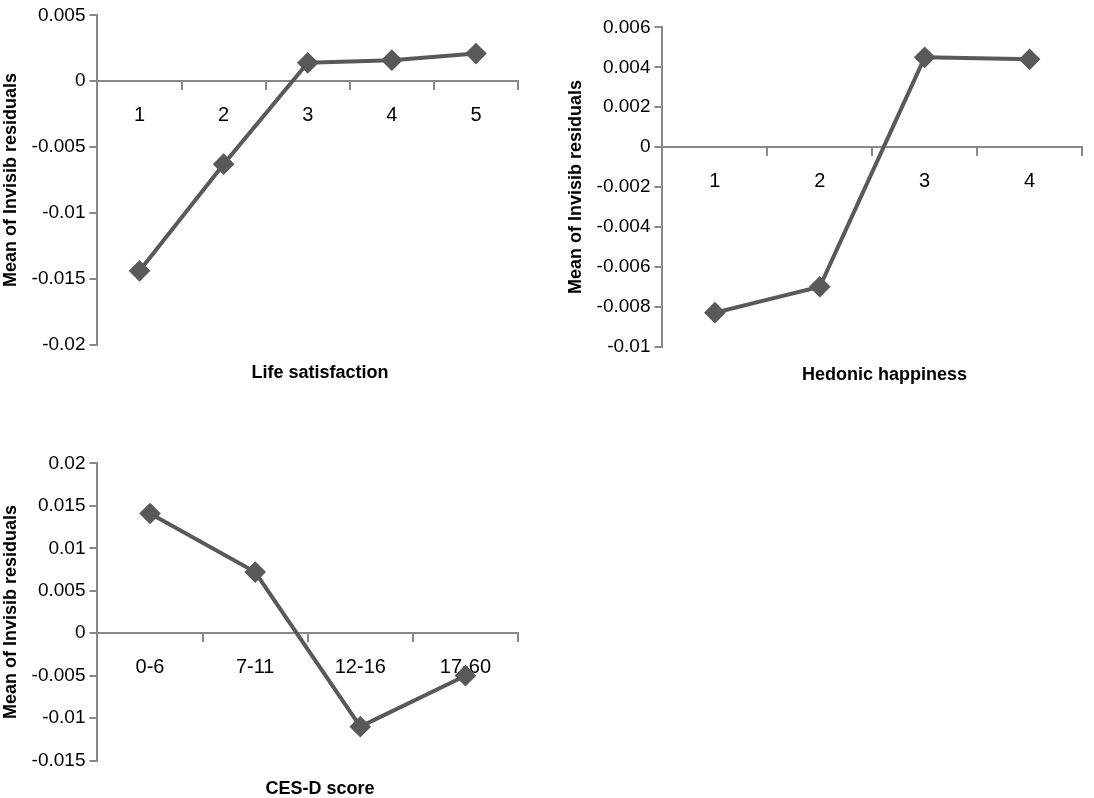 The image size is (1094, 798). What do you see at coordinates (360, 665) in the screenshot?
I see `x-tick-label: 12-16` at bounding box center [360, 665].